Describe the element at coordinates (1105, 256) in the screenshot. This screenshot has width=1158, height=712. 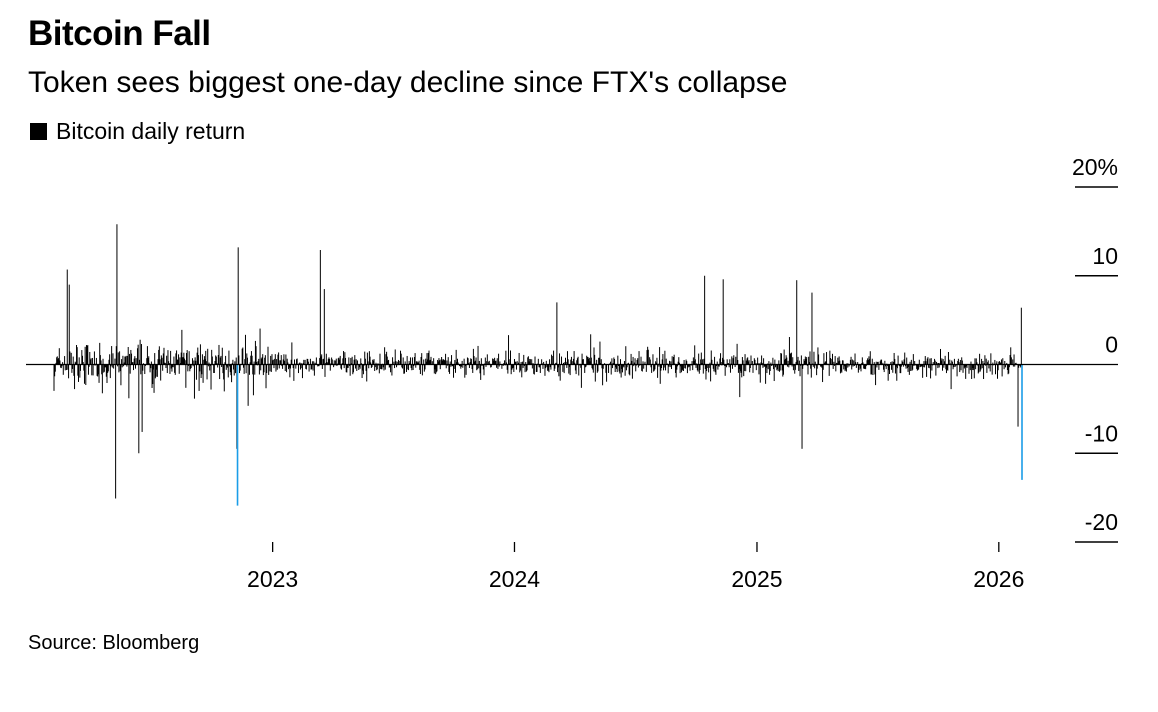
I see `y-tick-label: 10` at that location.